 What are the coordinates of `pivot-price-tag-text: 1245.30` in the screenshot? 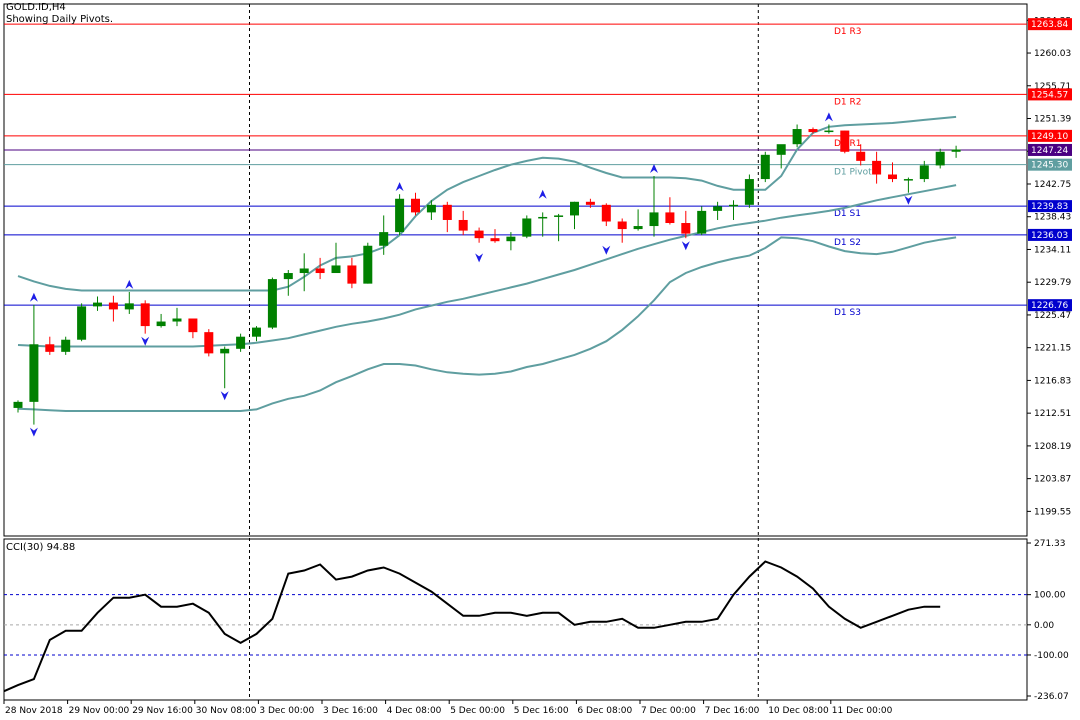 It's located at (1049, 166).